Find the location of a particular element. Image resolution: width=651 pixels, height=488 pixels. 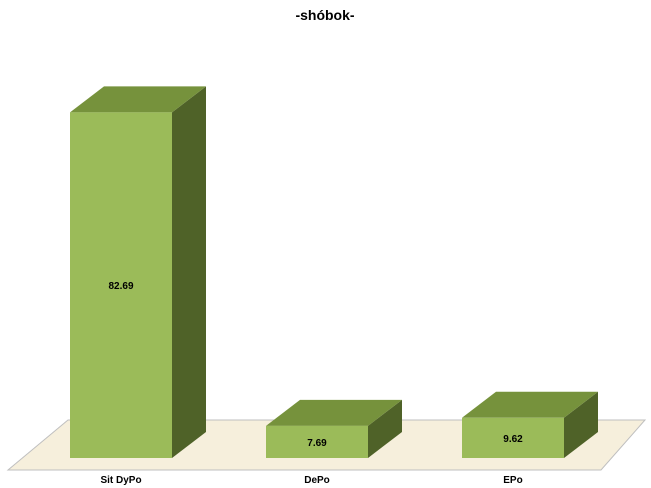

x-tick-label: Sit DyPo is located at coordinates (120, 480).